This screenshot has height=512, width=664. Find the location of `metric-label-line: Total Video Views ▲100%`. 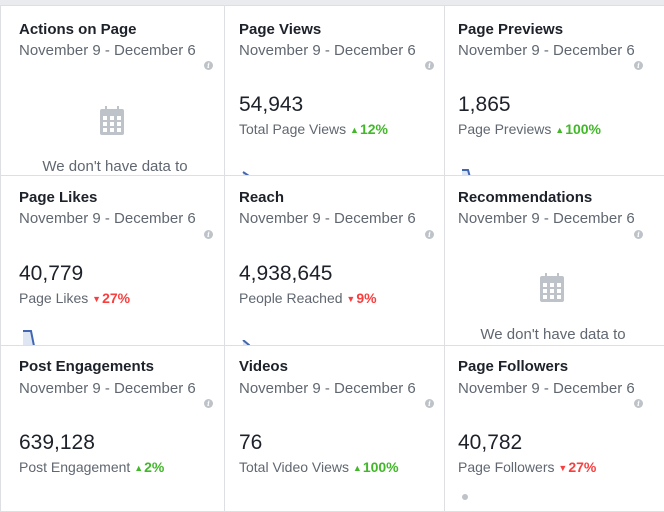

metric-label-line: Total Video Views ▲100% is located at coordinates (319, 467).